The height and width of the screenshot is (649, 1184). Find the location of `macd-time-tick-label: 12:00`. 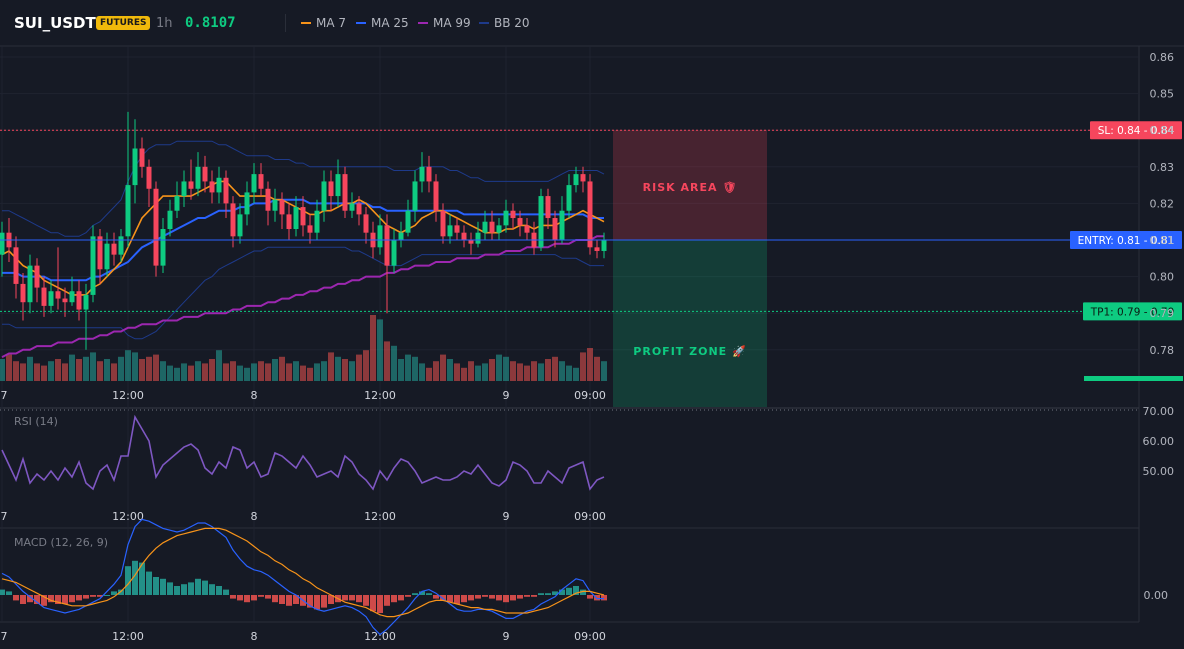

macd-time-tick-label: 12:00 is located at coordinates (380, 636).